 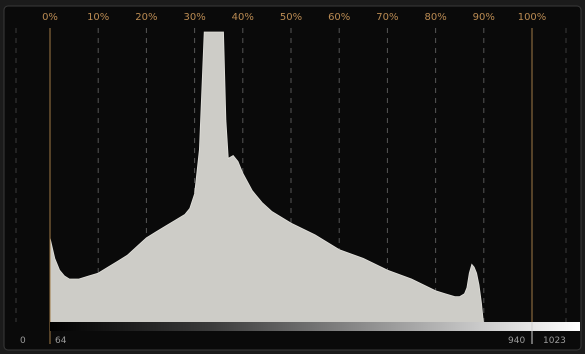 I want to click on percent-label-10: 10%, so click(x=98, y=17).